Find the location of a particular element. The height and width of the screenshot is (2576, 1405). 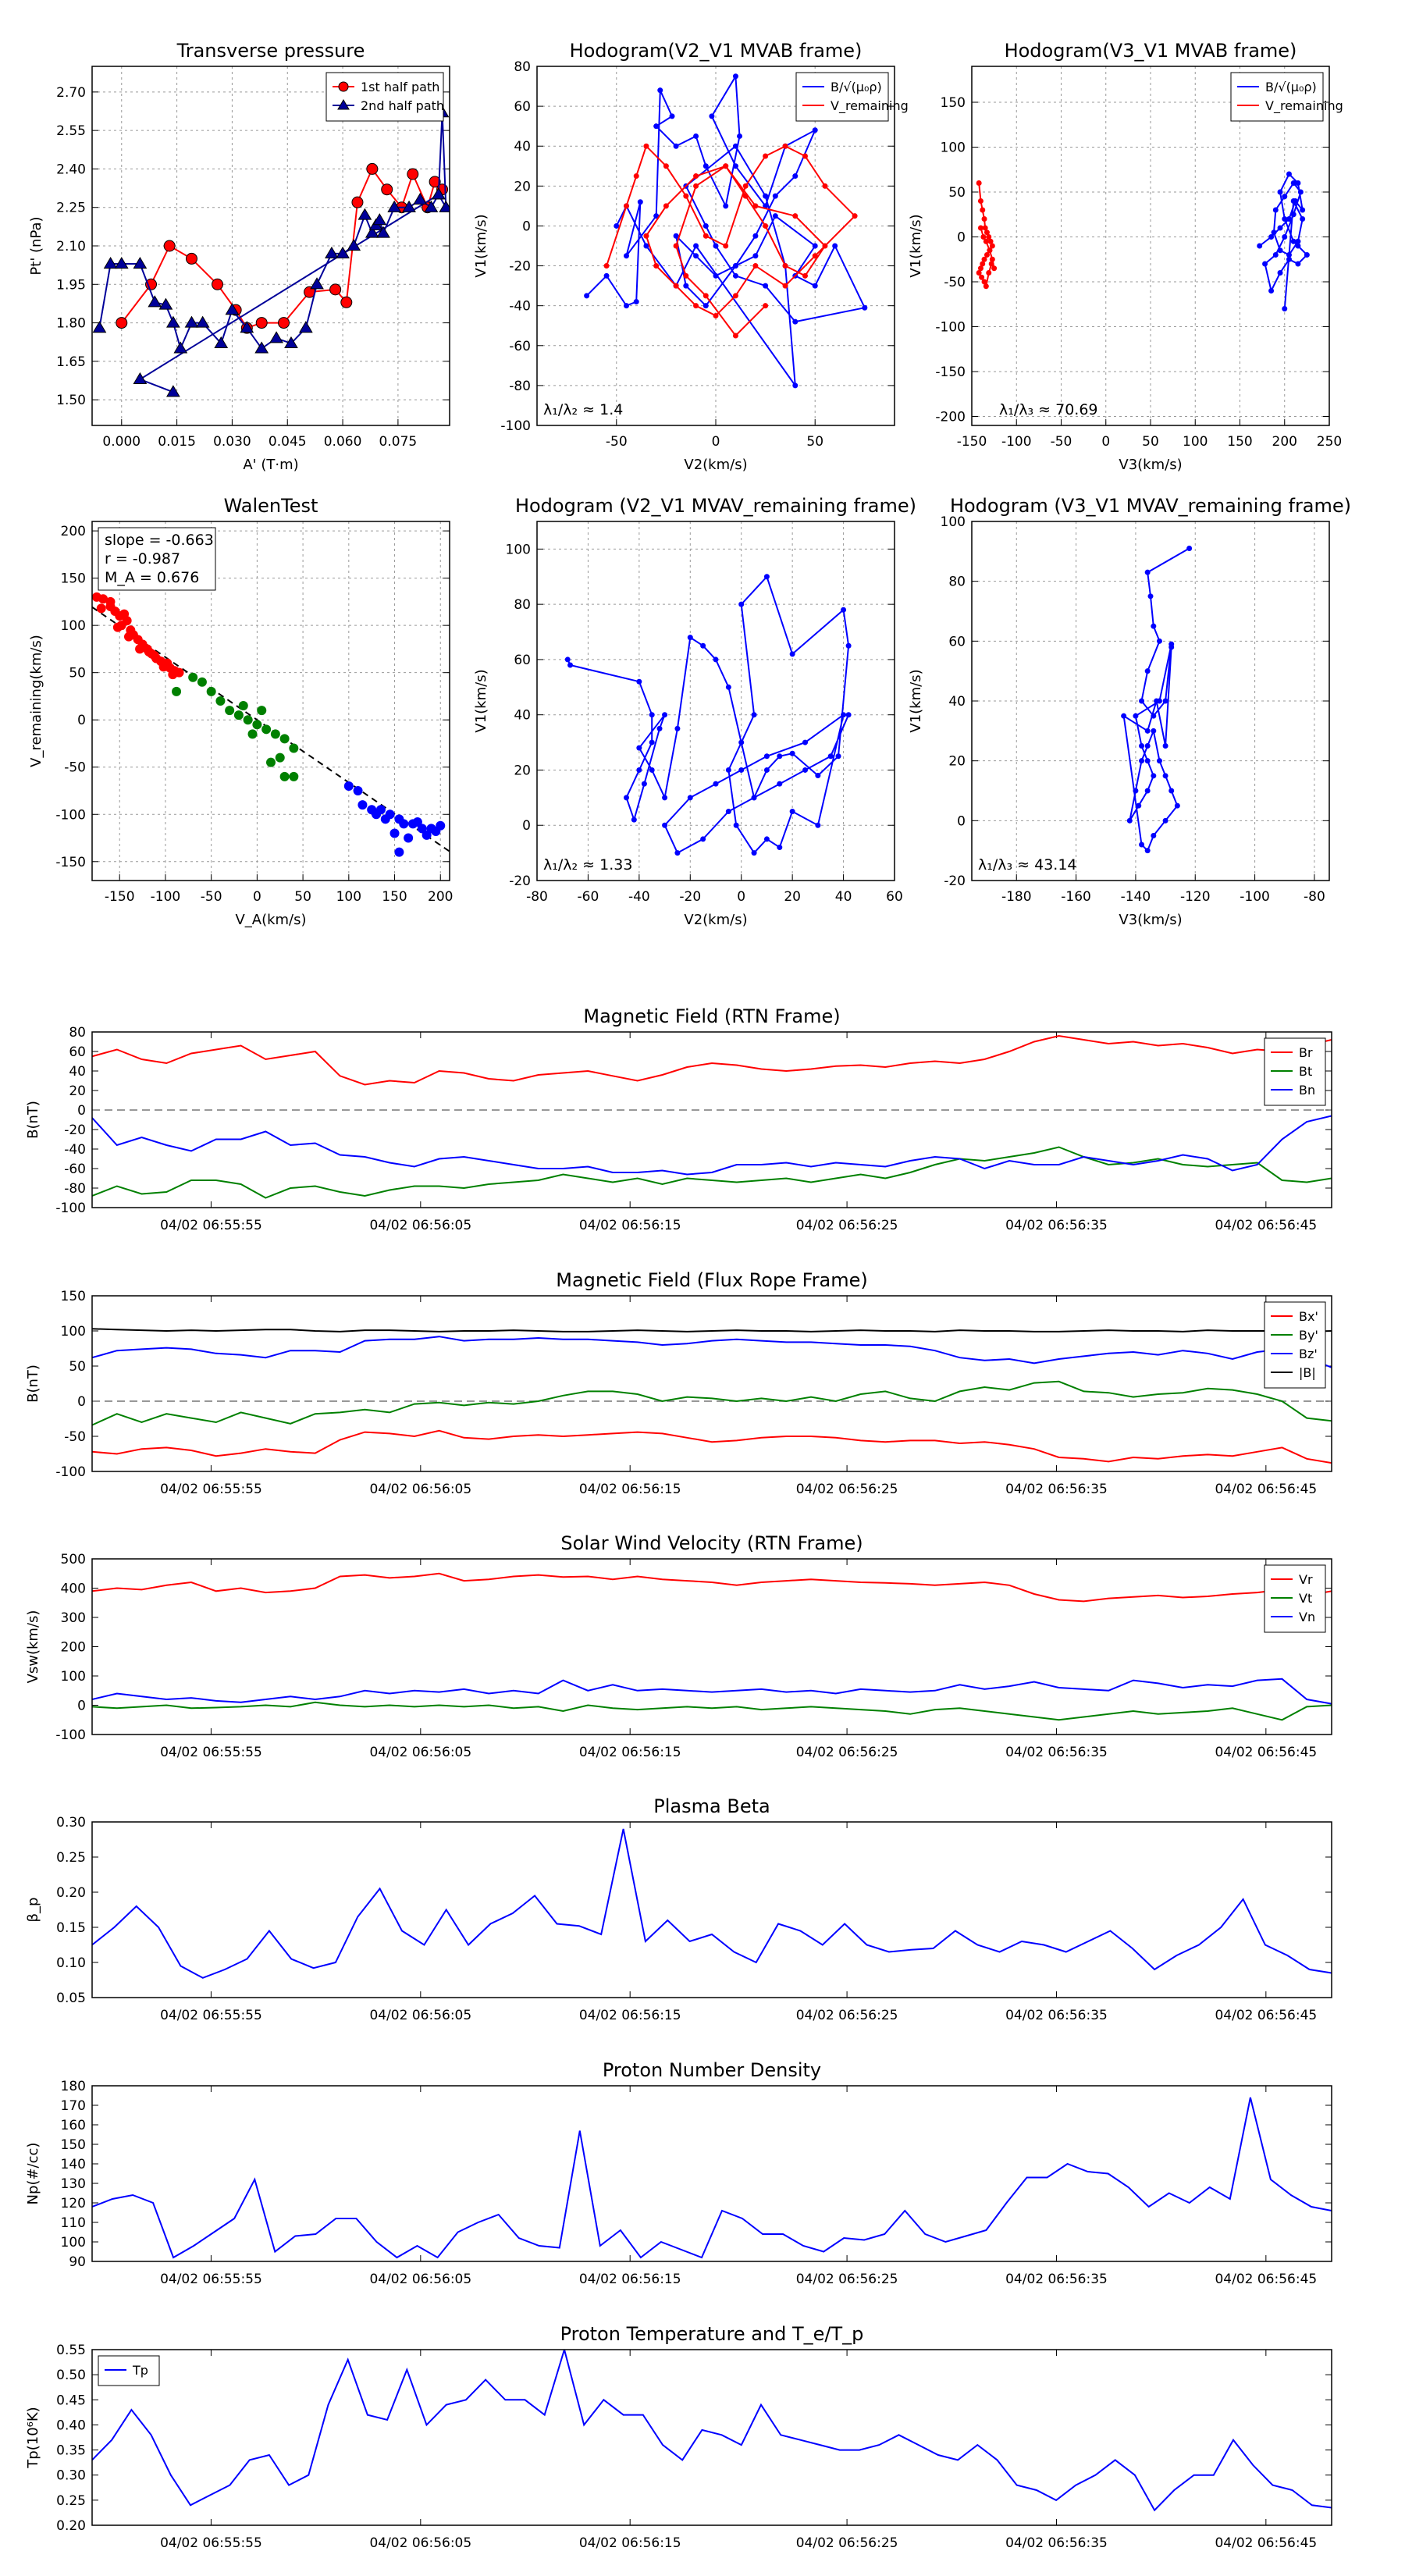

chart-title: Proton Temperature and T_e/T_p is located at coordinates (712, 2334).